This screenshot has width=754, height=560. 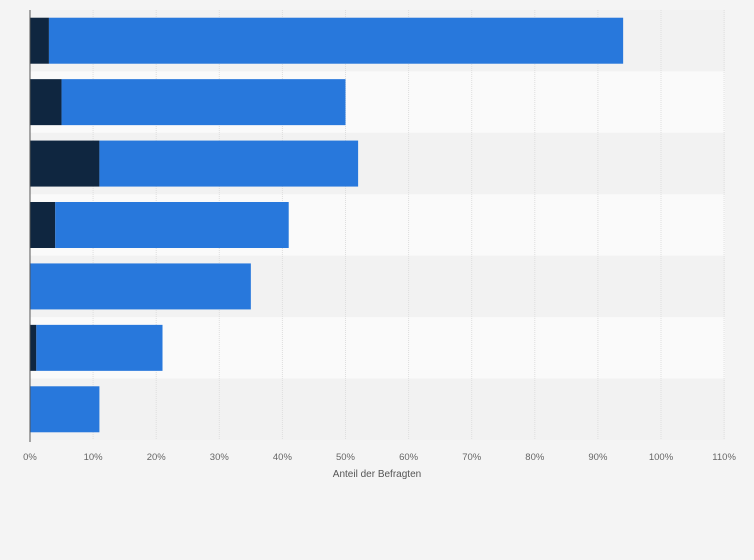 What do you see at coordinates (661, 457) in the screenshot?
I see `x-tick-label: 100%` at bounding box center [661, 457].